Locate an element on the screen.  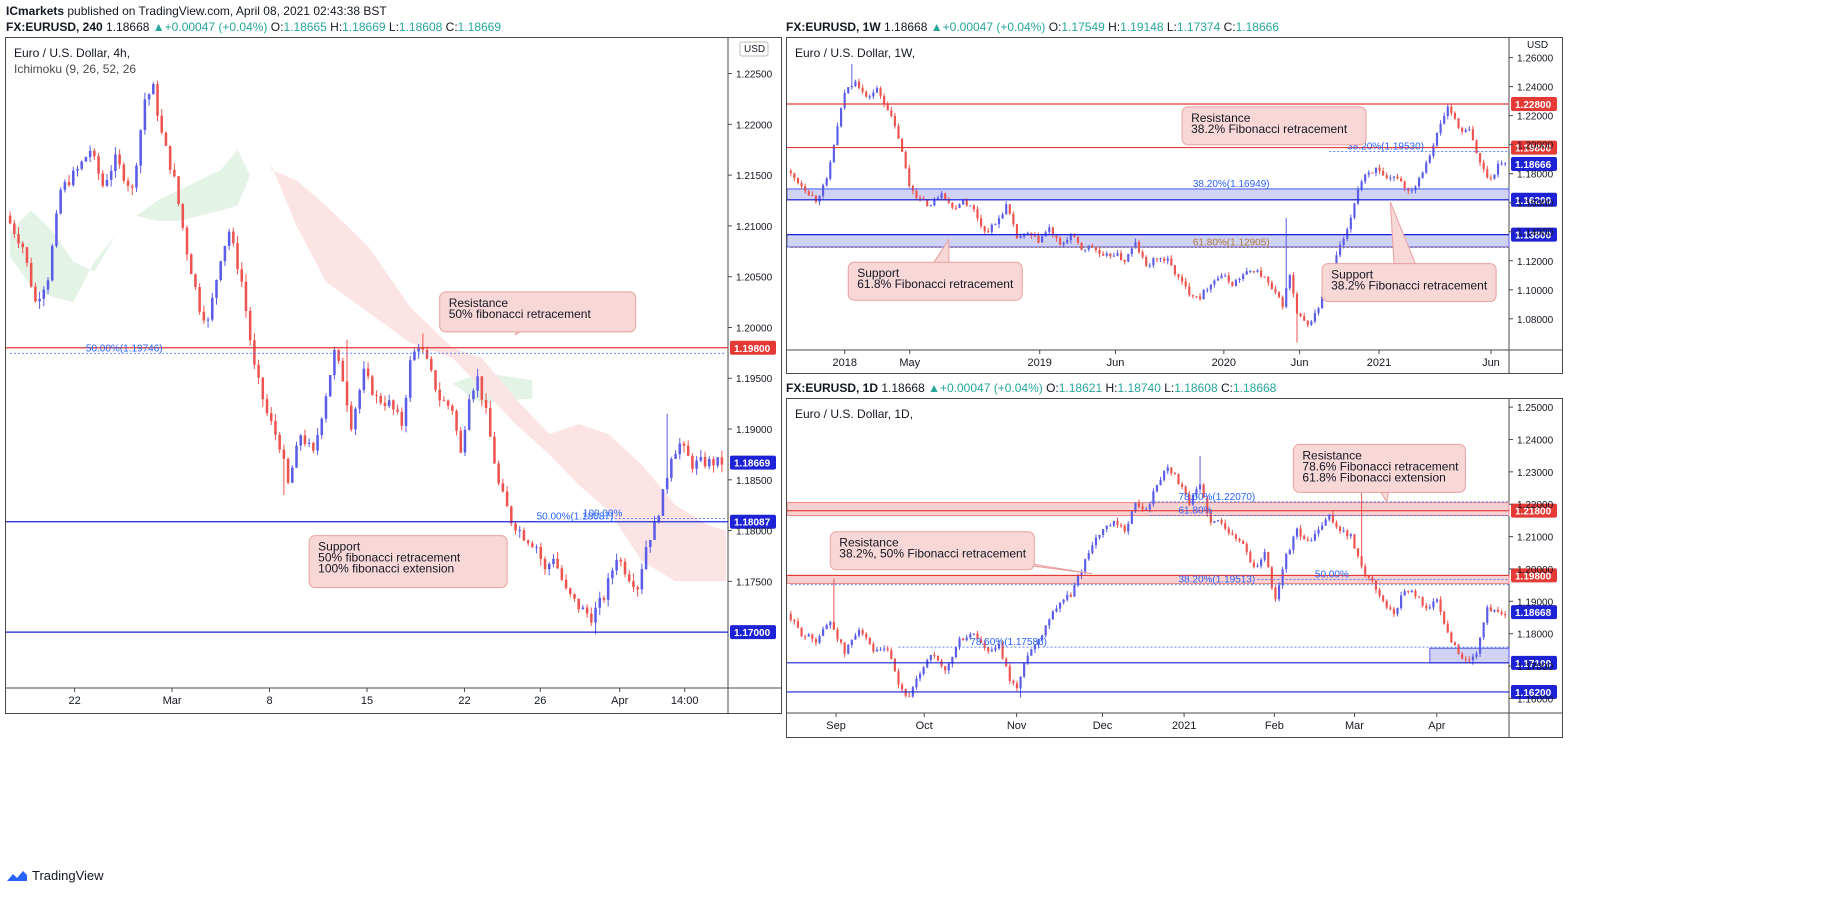
price-label-1.16200: 1.16200 is located at coordinates (1533, 693).